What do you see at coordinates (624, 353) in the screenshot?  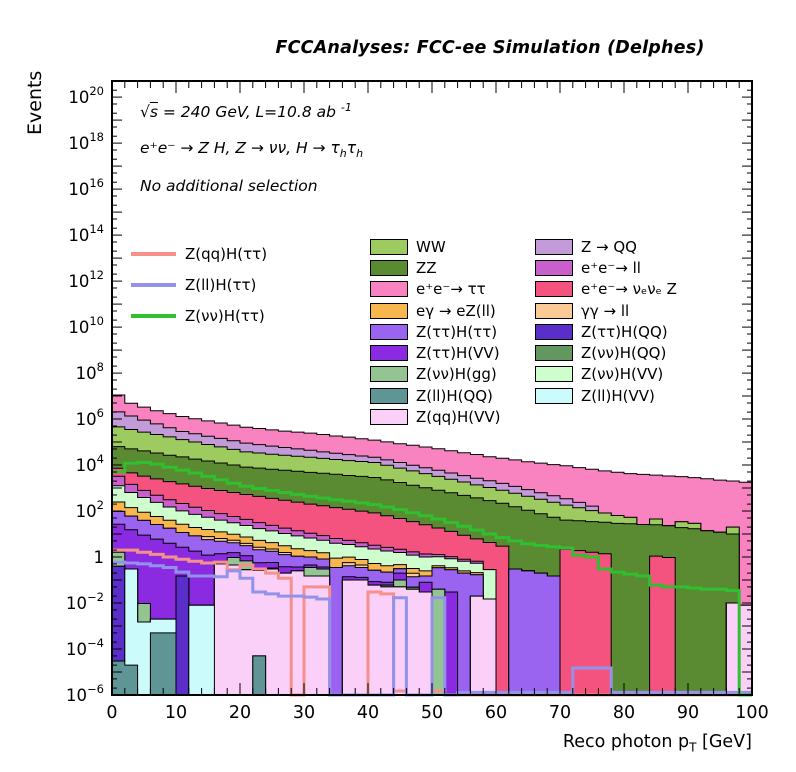 I see `legend-label: Z(νν)H(QQ)` at bounding box center [624, 353].